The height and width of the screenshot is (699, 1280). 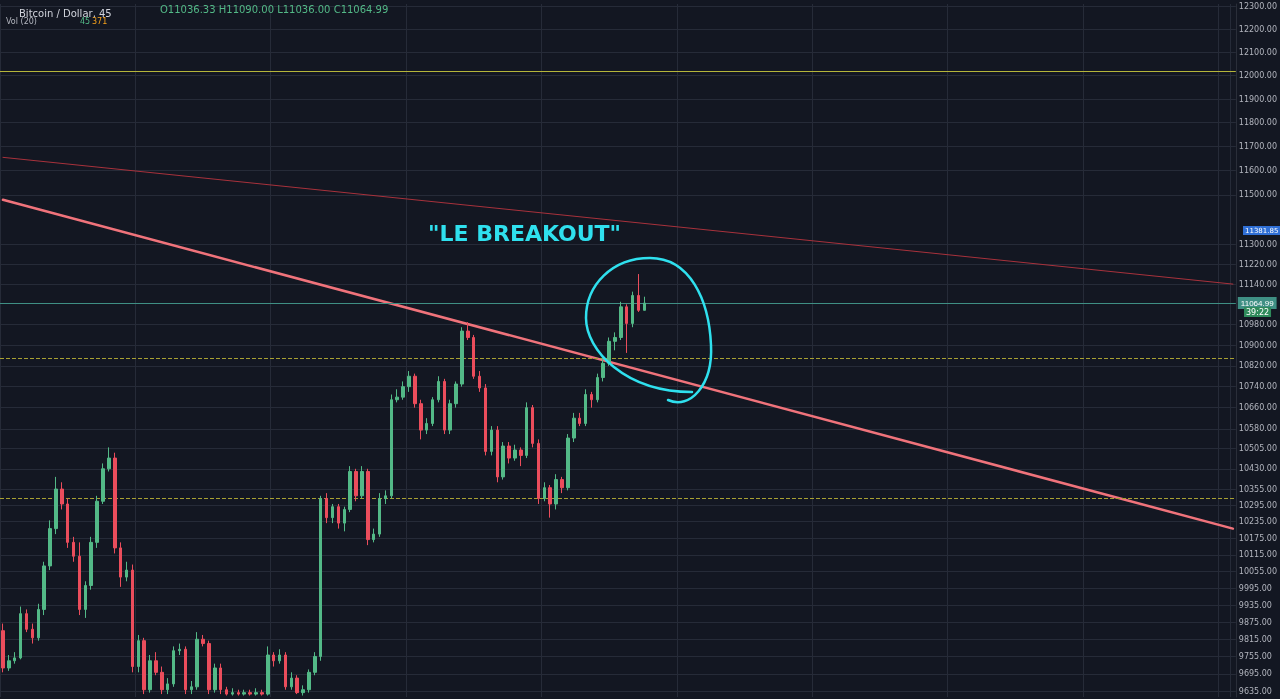 What do you see at coordinates (1257, 76) in the screenshot?
I see `y-tick-label: 12000.00` at bounding box center [1257, 76].